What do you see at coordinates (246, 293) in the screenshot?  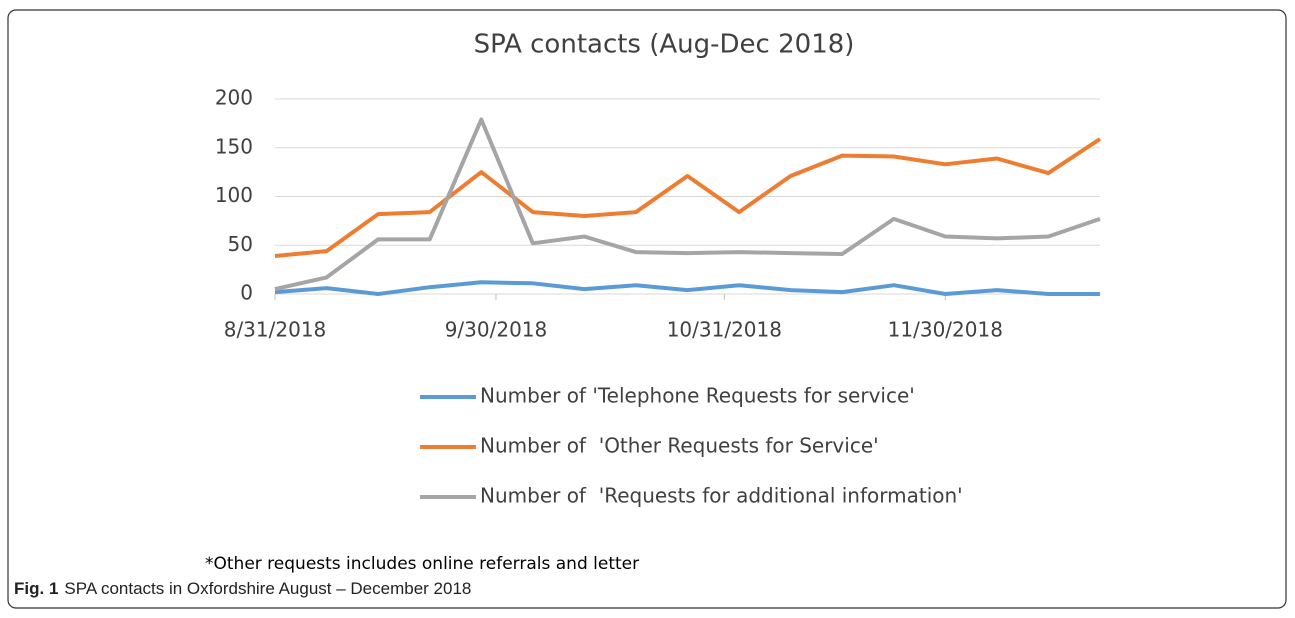 I see `y-tick-label: 0` at bounding box center [246, 293].